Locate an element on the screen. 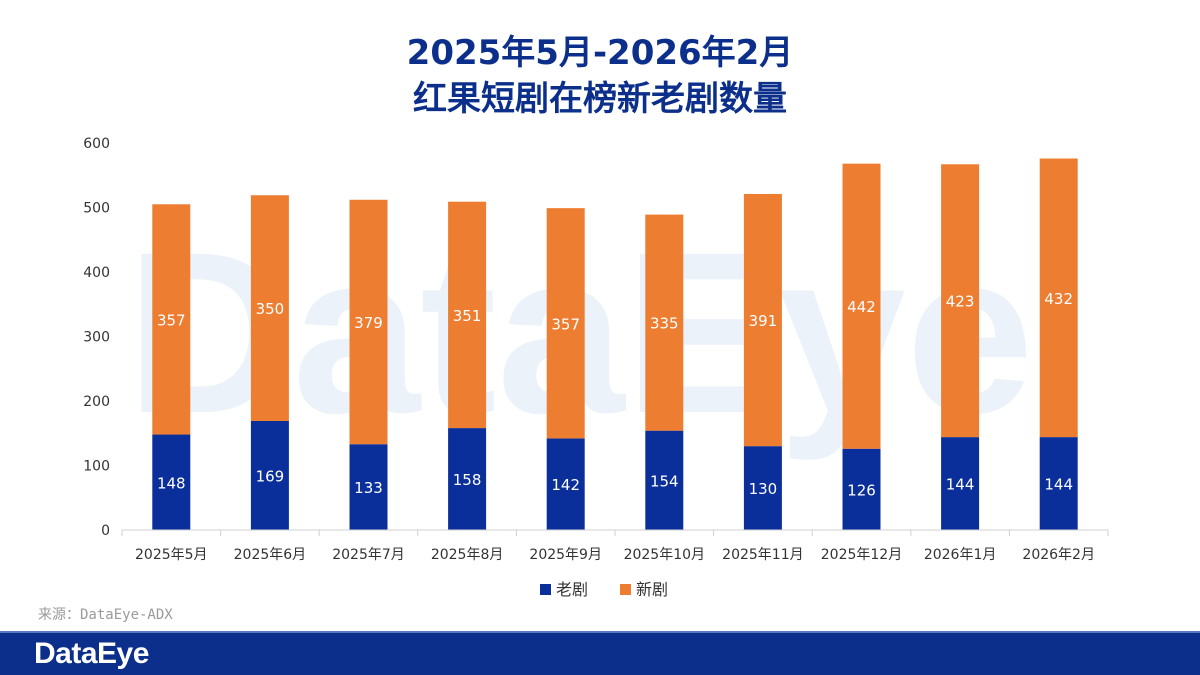 The height and width of the screenshot is (675, 1200). data-label-new: 350 is located at coordinates (270, 309).